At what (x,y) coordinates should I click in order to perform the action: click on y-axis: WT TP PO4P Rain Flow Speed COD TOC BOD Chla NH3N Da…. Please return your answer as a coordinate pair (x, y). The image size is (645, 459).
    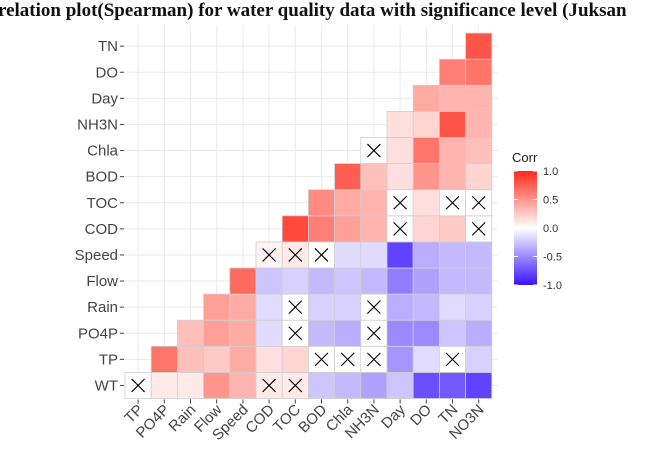
    Looking at the image, I should click on (99, 216).